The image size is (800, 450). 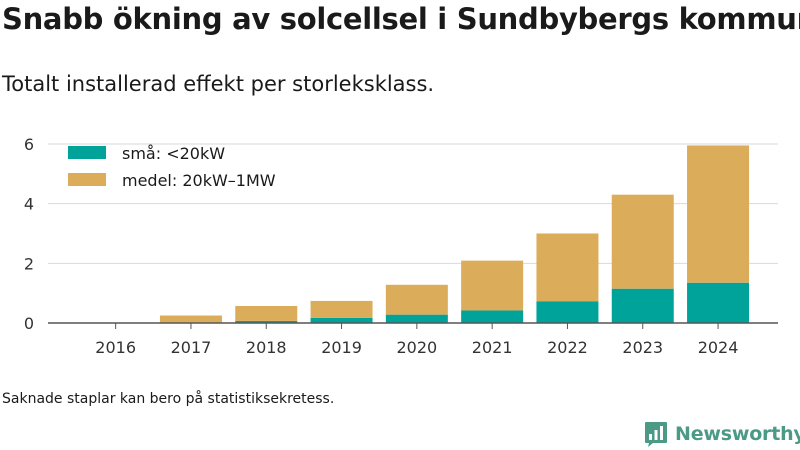 I want to click on x-axis-tick-marks, so click(x=417, y=326).